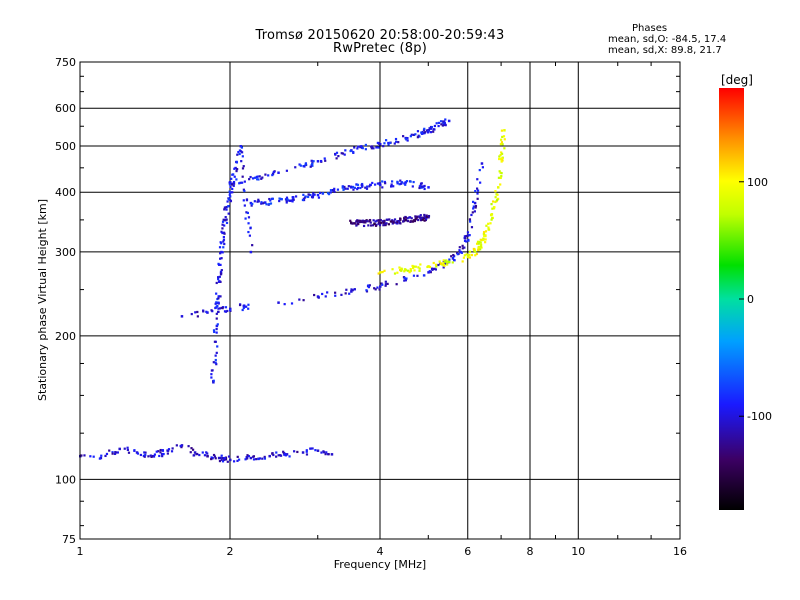 This screenshot has width=800, height=600. What do you see at coordinates (441, 202) in the screenshot?
I see `trace-f-trace-x` at bounding box center [441, 202].